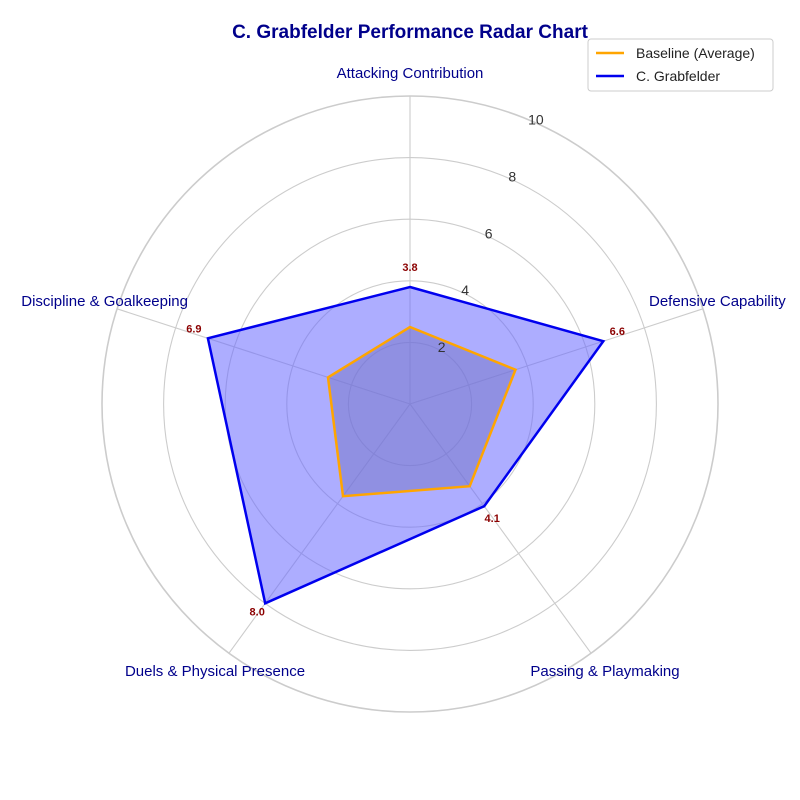  I want to click on data-label-4: 6.9, so click(193, 329).